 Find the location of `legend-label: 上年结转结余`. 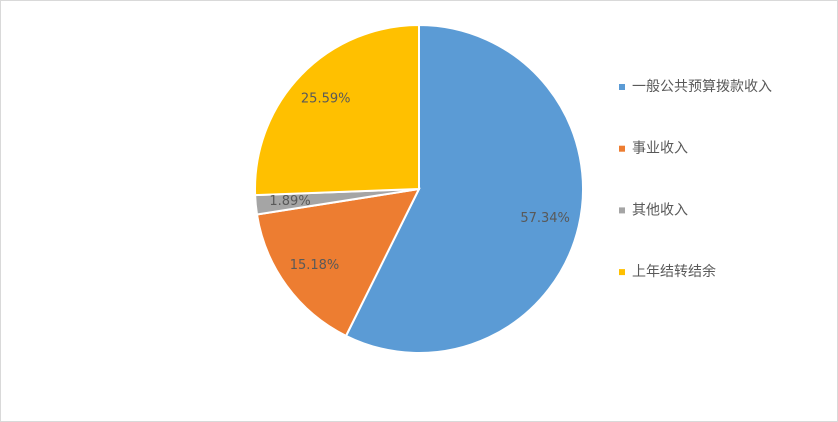

legend-label: 上年结转结余 is located at coordinates (674, 271).